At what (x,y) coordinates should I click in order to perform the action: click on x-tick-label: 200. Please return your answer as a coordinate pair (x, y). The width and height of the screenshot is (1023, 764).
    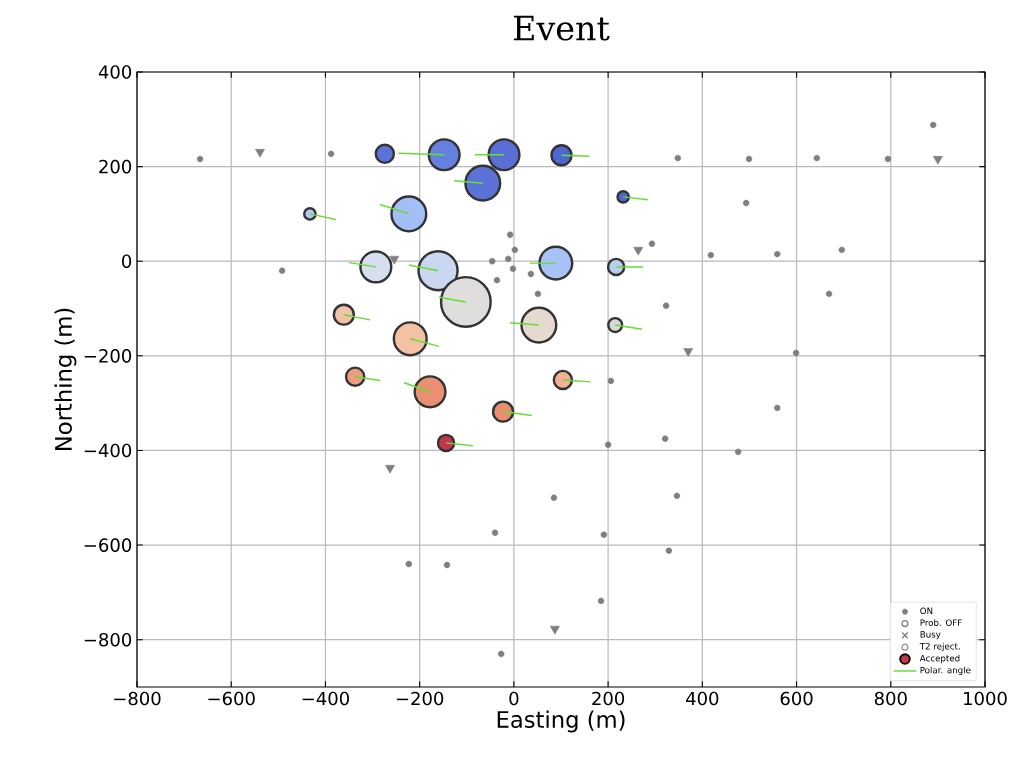
    Looking at the image, I should click on (608, 698).